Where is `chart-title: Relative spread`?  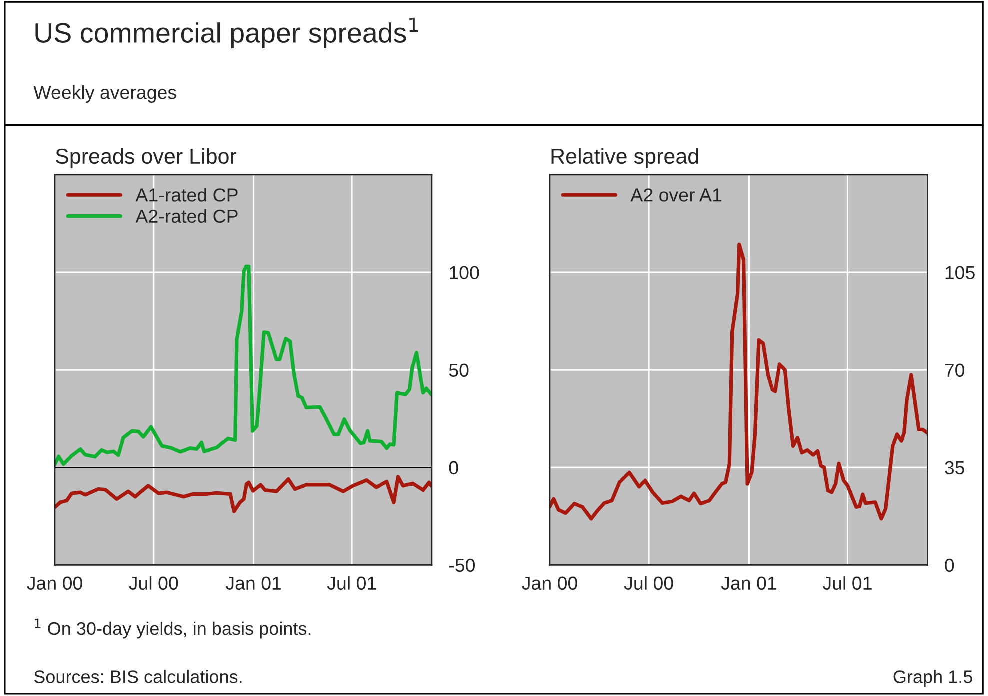 chart-title: Relative spread is located at coordinates (625, 158).